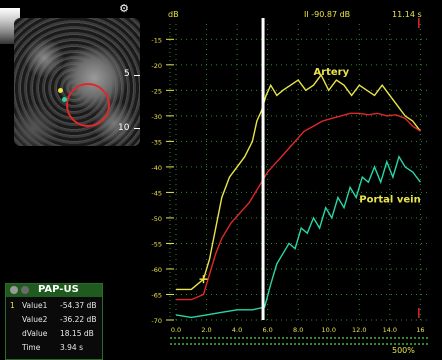 Image resolution: width=442 pixels, height=360 pixels. I want to click on db-readout: II -90.87 dB, so click(327, 14).